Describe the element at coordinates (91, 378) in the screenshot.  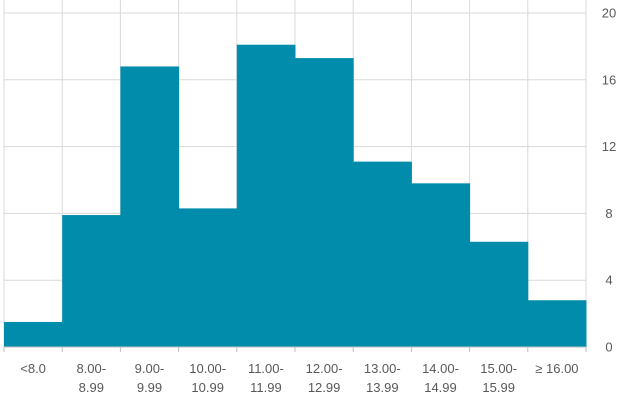
I see `x-tick-label: 8.00-8.99` at that location.